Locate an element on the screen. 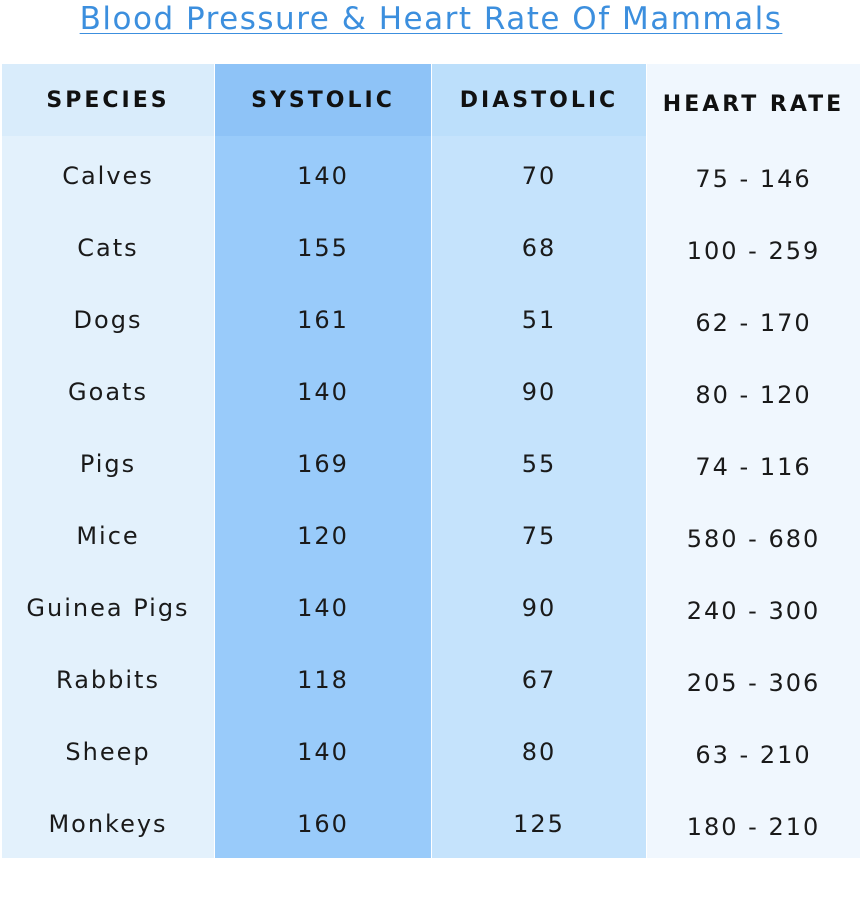 This screenshot has height=913, width=862. systolic-cell: 120 is located at coordinates (323, 536).